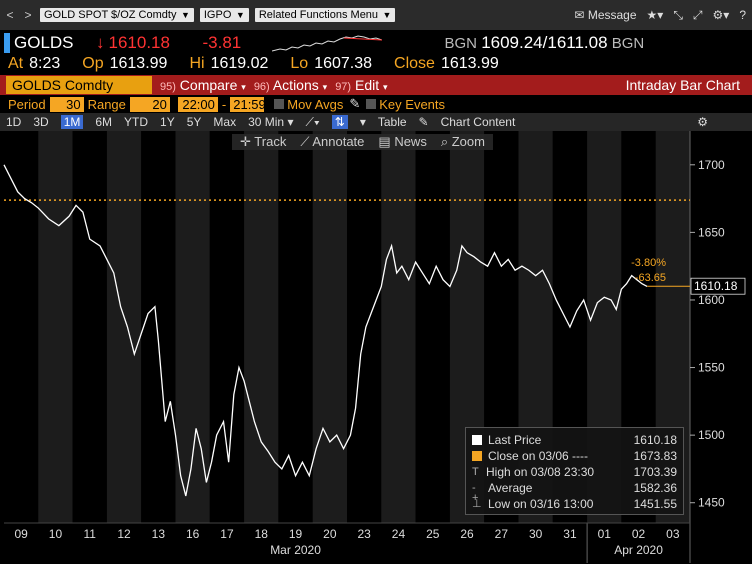  Describe the element at coordinates (339, 122) in the screenshot. I see `bar-type-icon: ⇅` at that location.